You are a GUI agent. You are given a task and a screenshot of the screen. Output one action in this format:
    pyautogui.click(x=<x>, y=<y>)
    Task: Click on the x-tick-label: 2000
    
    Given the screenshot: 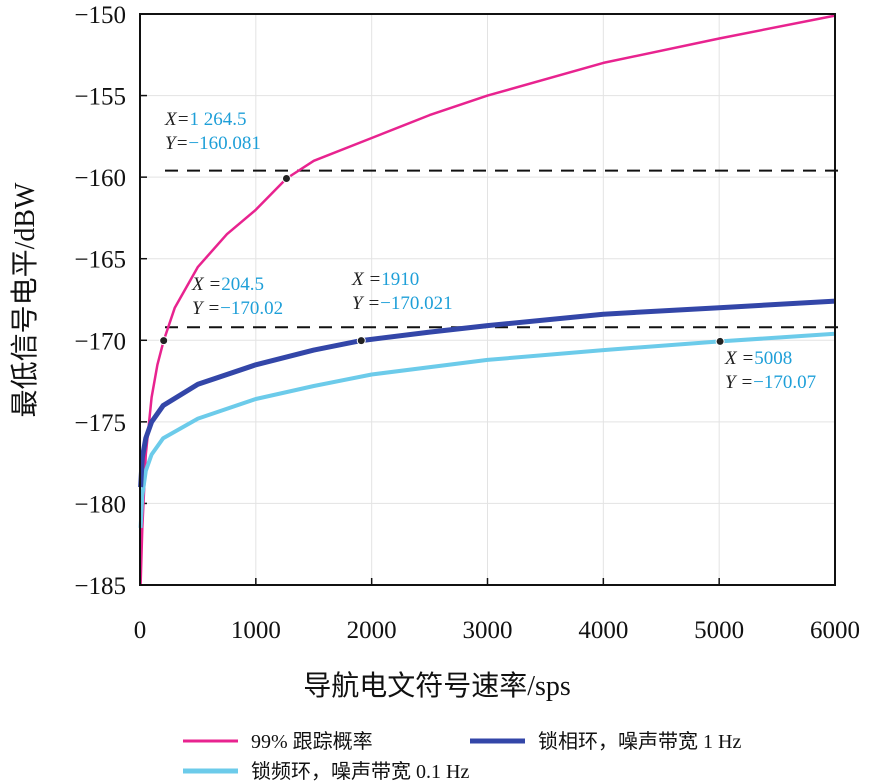 What is the action you would take?
    pyautogui.click(x=372, y=630)
    